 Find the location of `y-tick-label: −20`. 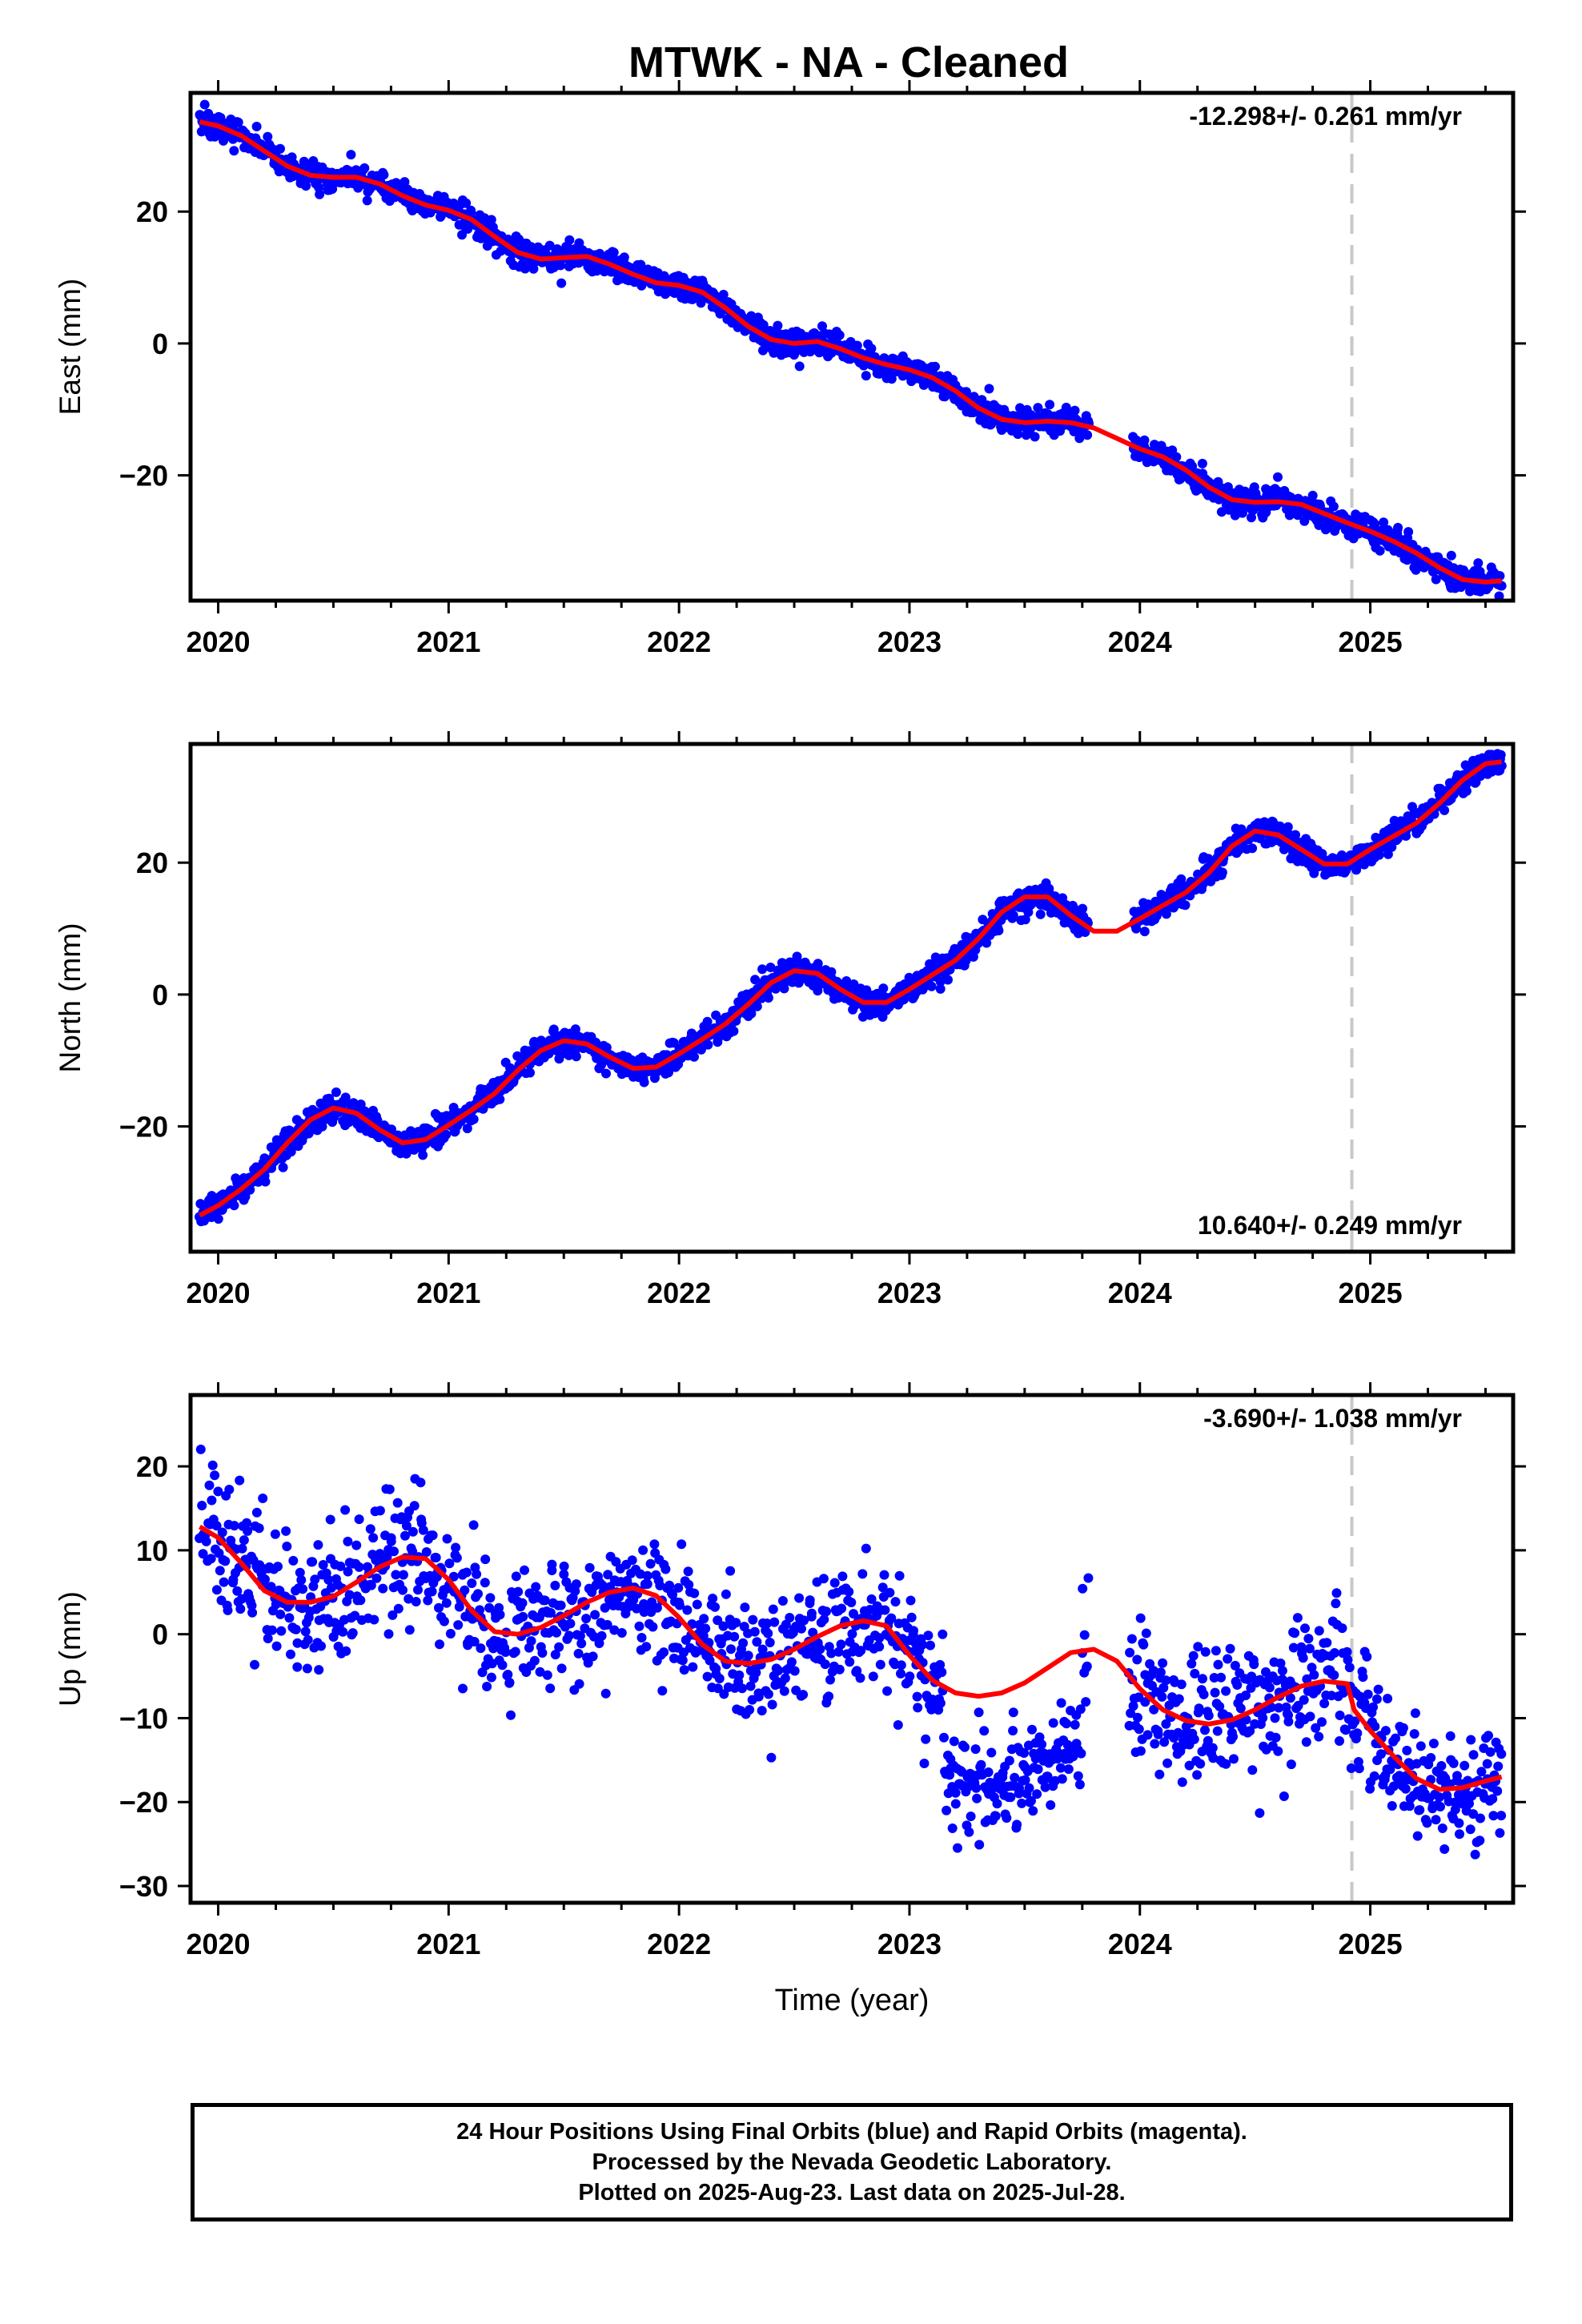

y-tick-label: −20 is located at coordinates (144, 477).